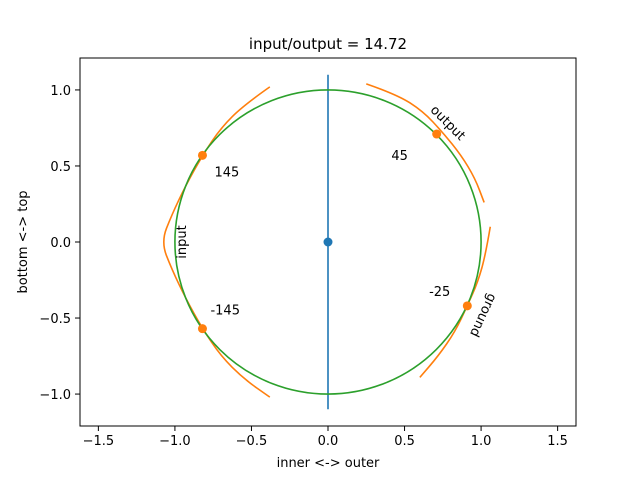 The width and height of the screenshot is (640, 480). Describe the element at coordinates (60, 243) in the screenshot. I see `y-tick-label: 0.0` at that location.